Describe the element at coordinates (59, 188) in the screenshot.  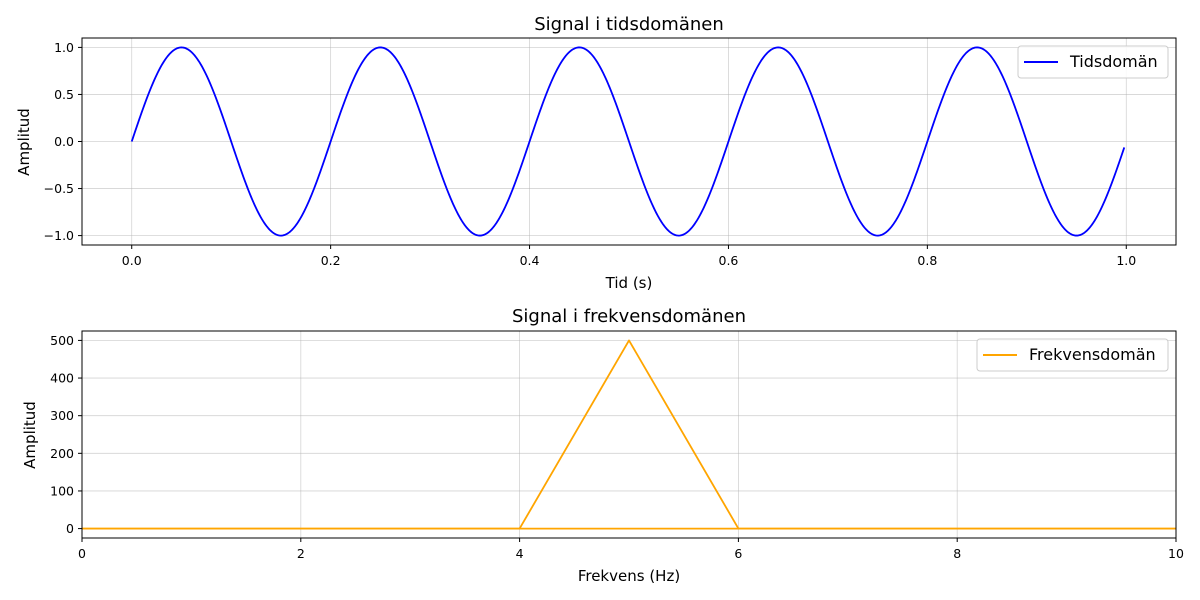
I see `y-tick-label: −0.5` at that location.